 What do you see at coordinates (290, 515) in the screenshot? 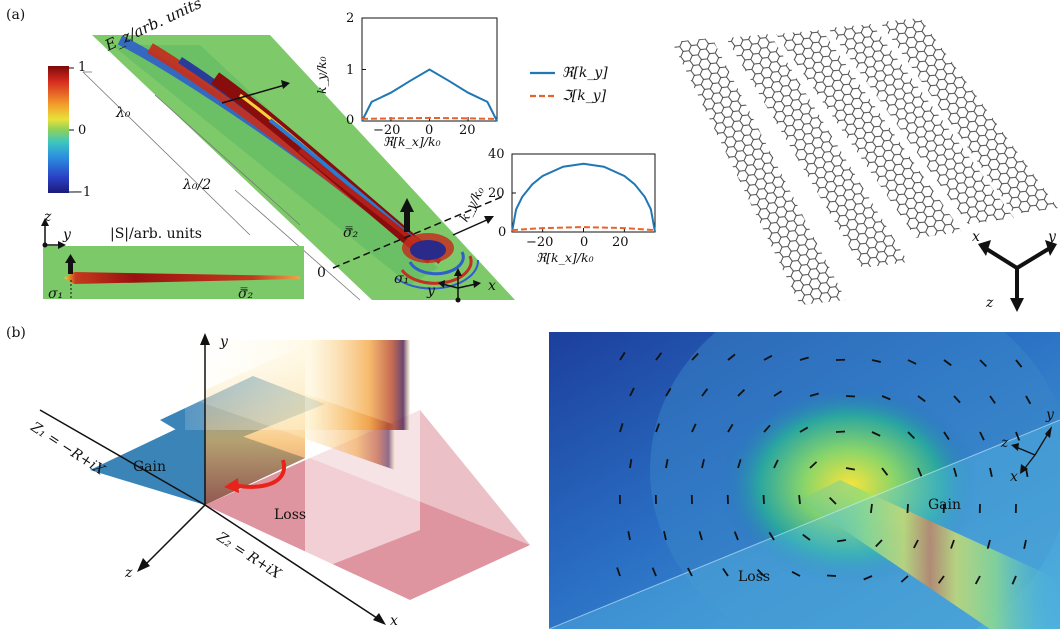
I see `loss-label: Loss` at bounding box center [290, 515].